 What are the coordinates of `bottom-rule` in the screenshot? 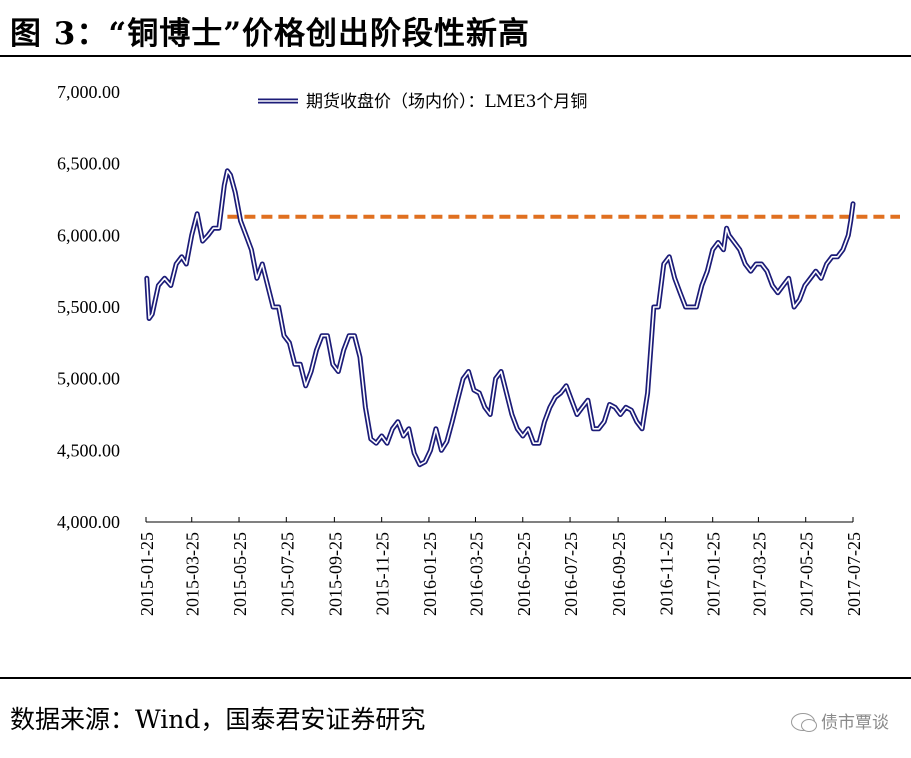 It's located at (455, 678).